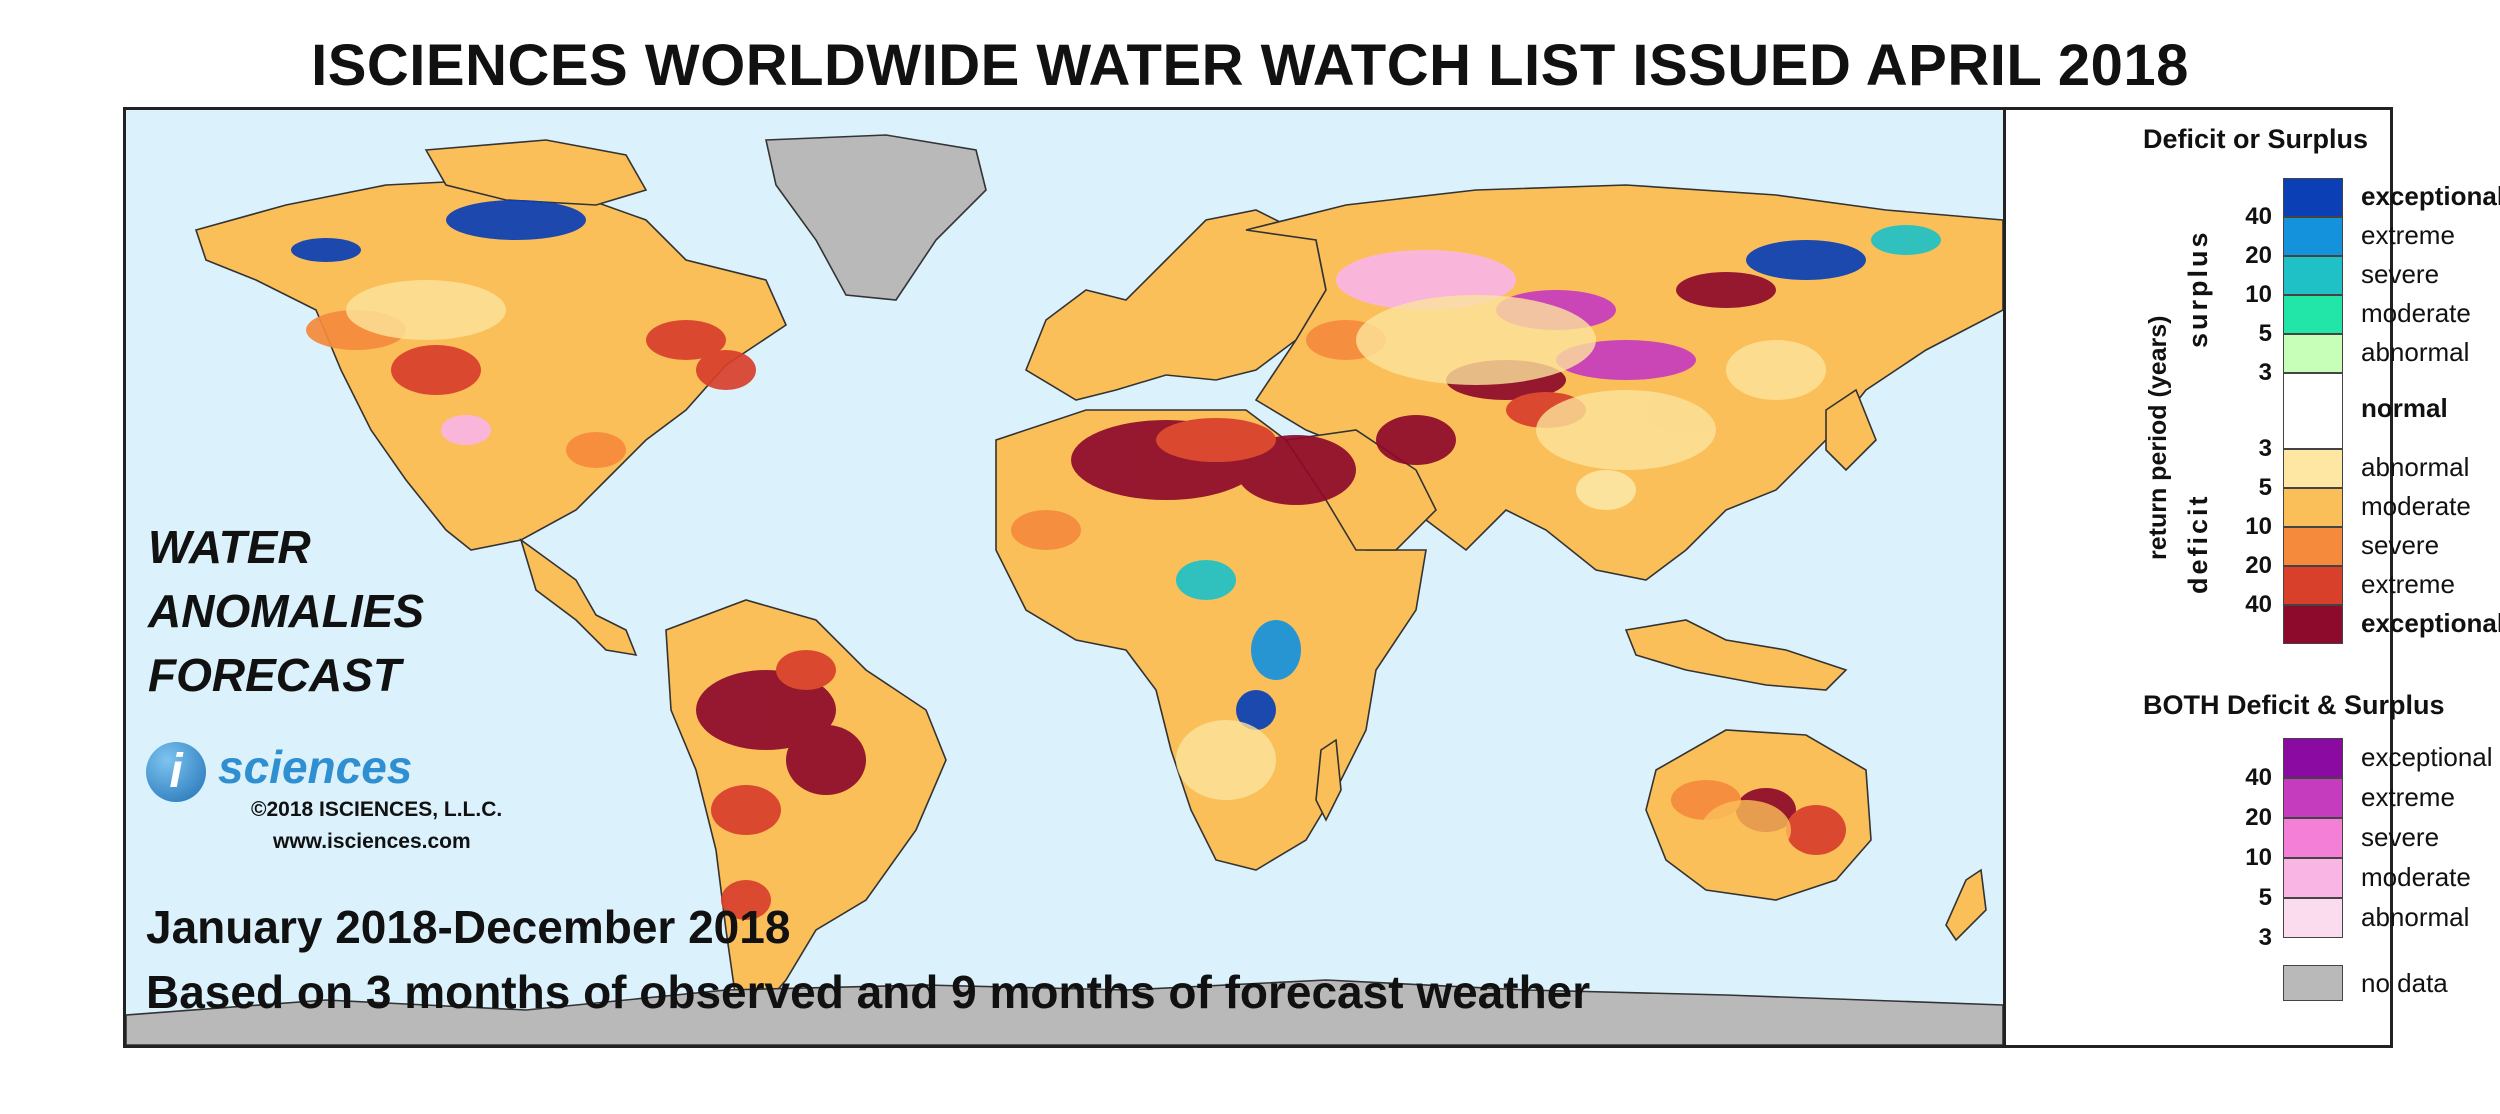 The height and width of the screenshot is (1114, 2500). Describe the element at coordinates (2313, 585) in the screenshot. I see `legend-swatch-deficit-extreme` at that location.